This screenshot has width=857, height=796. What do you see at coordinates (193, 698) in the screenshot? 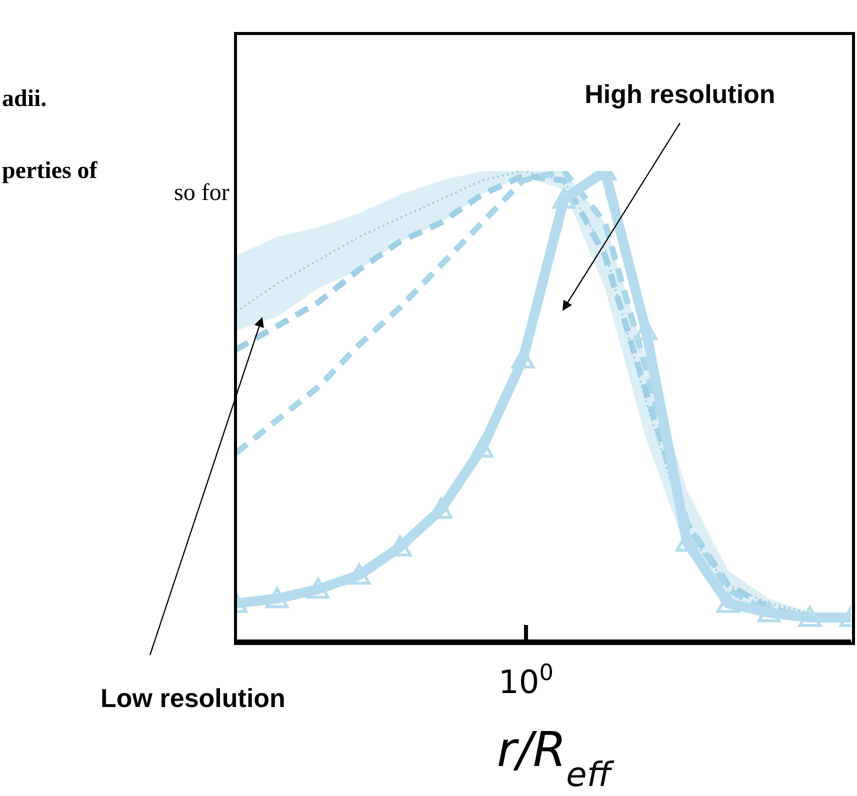
I see `text: Low resolution` at bounding box center [193, 698].